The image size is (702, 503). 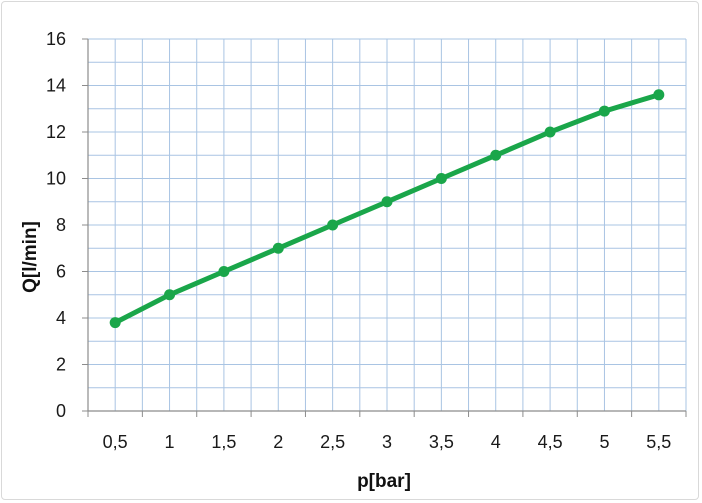 What do you see at coordinates (115, 442) in the screenshot?
I see `x-tick-label: 0,5` at bounding box center [115, 442].